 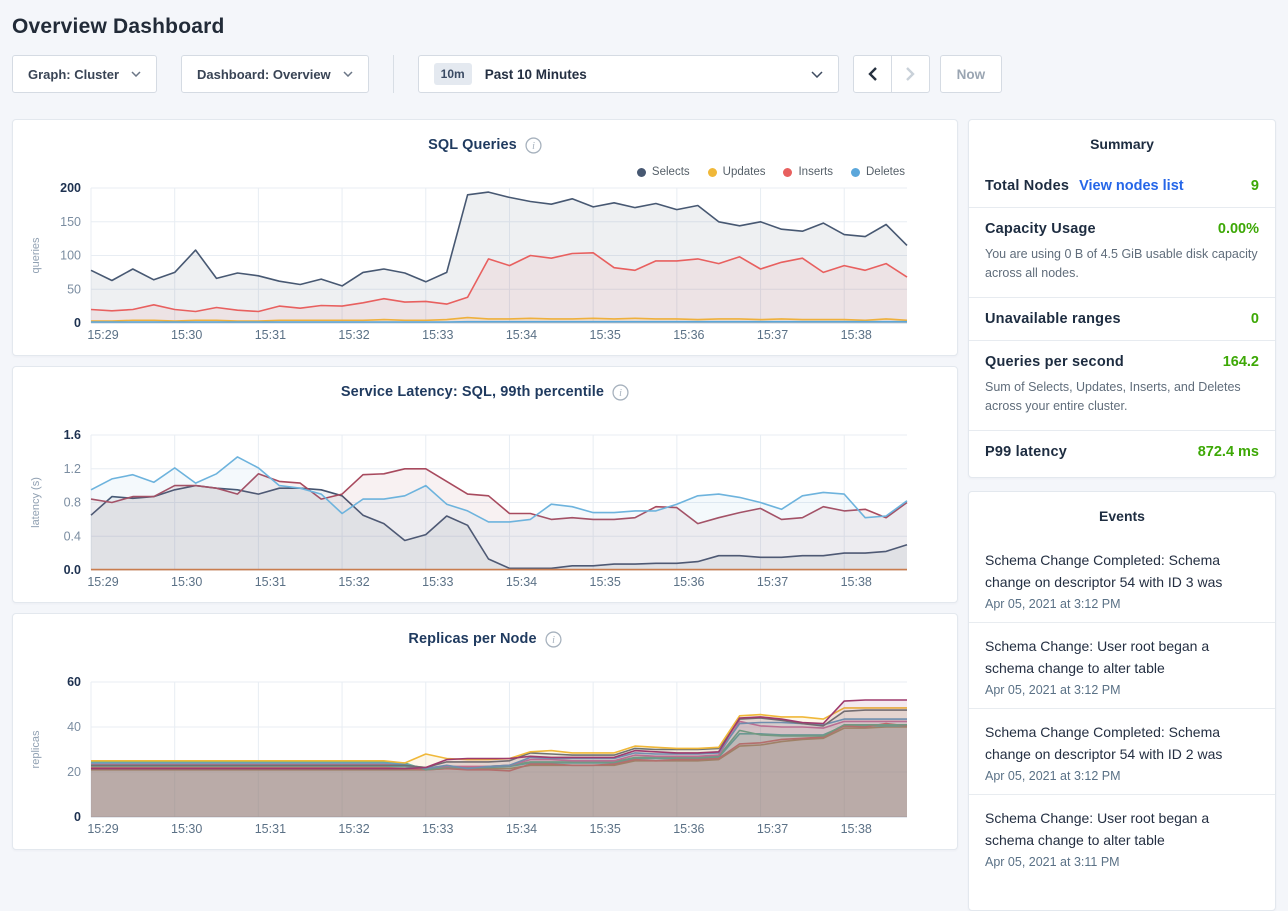 What do you see at coordinates (393, 74) in the screenshot?
I see `controls-divider` at bounding box center [393, 74].